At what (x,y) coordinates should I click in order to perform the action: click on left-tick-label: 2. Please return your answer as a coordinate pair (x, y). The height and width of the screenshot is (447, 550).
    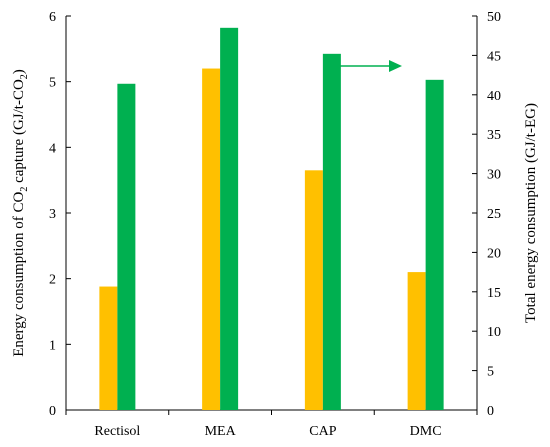
    Looking at the image, I should click on (52, 280).